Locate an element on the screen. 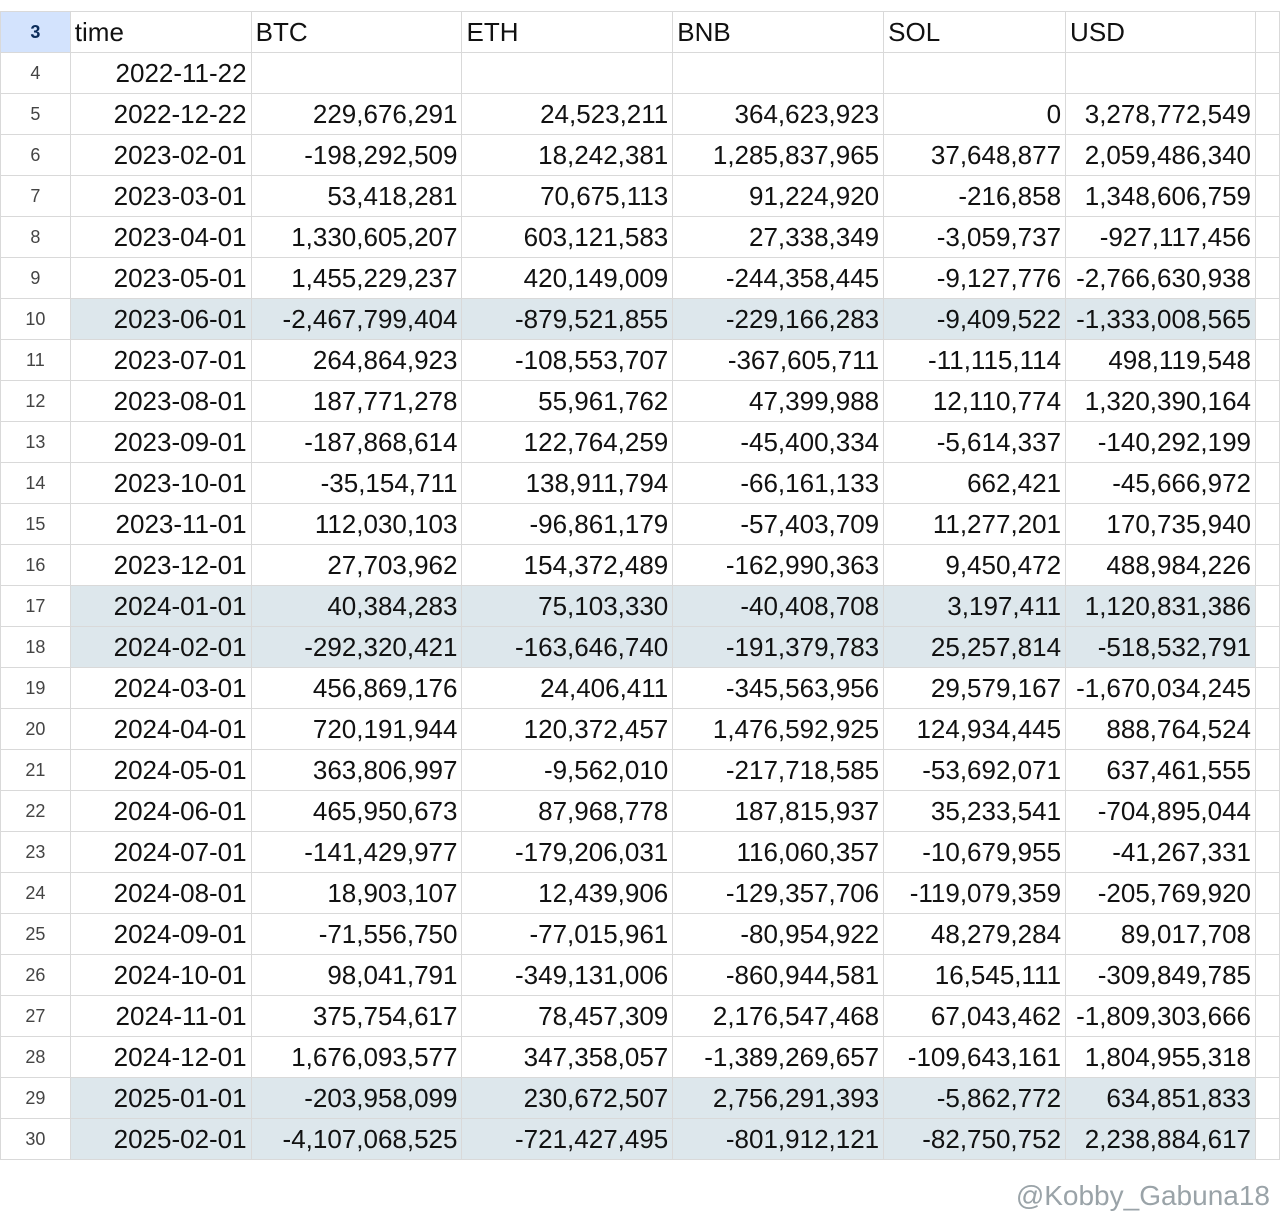 Image resolution: width=1280 pixels, height=1220 pixels. cell-time: 2024-06-01 is located at coordinates (160, 811).